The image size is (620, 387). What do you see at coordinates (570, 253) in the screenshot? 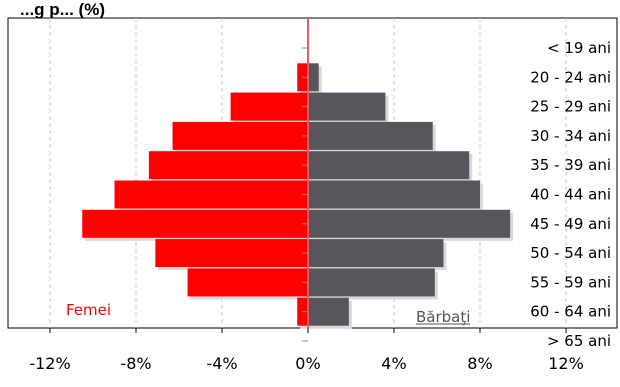
I see `category-label: 50 - 54 ani` at bounding box center [570, 253].